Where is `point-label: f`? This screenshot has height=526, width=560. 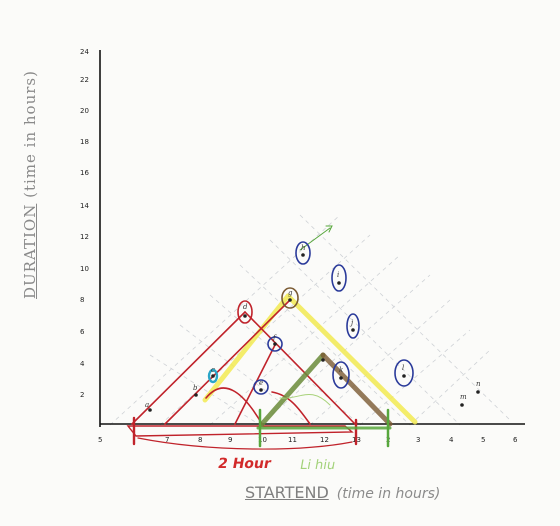
point-label: f is located at coordinates (274, 338).